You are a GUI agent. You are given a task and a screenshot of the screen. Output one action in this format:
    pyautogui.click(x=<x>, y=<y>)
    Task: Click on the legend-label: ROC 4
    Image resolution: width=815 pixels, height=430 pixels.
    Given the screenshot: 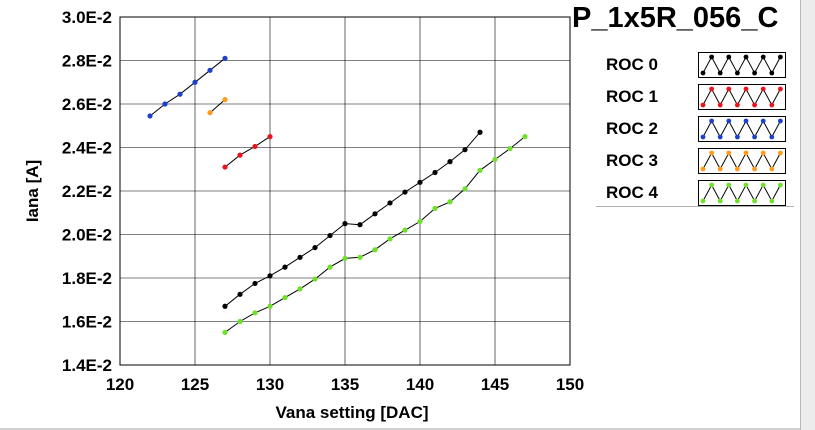 What is the action you would take?
    pyautogui.click(x=632, y=192)
    